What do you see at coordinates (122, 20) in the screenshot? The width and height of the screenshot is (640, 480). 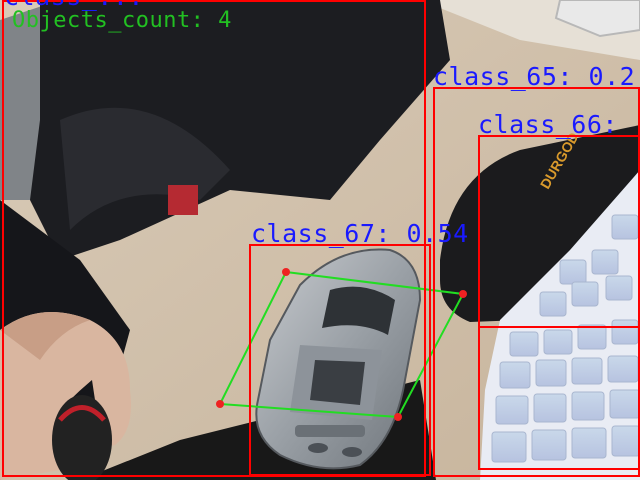 I see `objects-count-label: Objects_count: 4` at bounding box center [122, 20].